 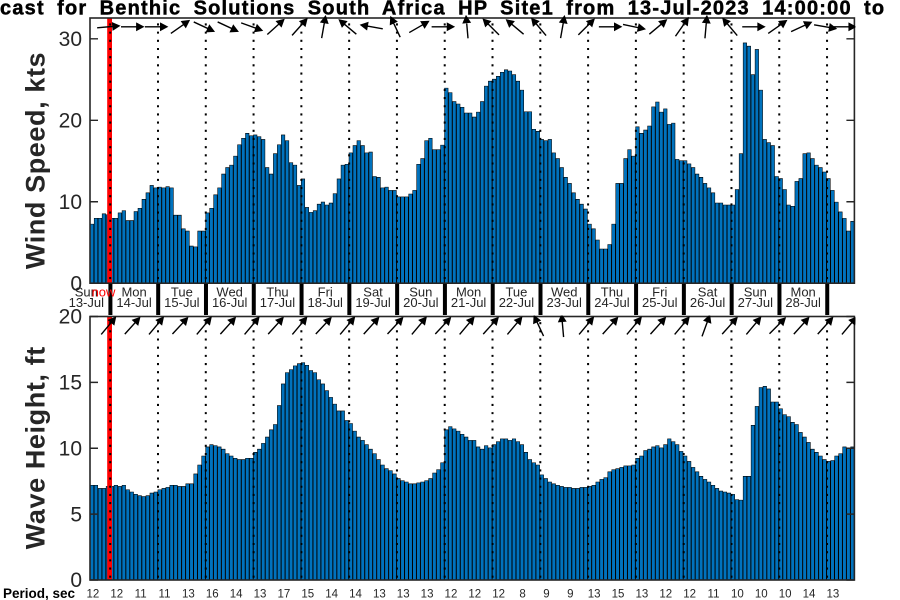 I want to click on svg-text: 8, so click(x=522, y=594).